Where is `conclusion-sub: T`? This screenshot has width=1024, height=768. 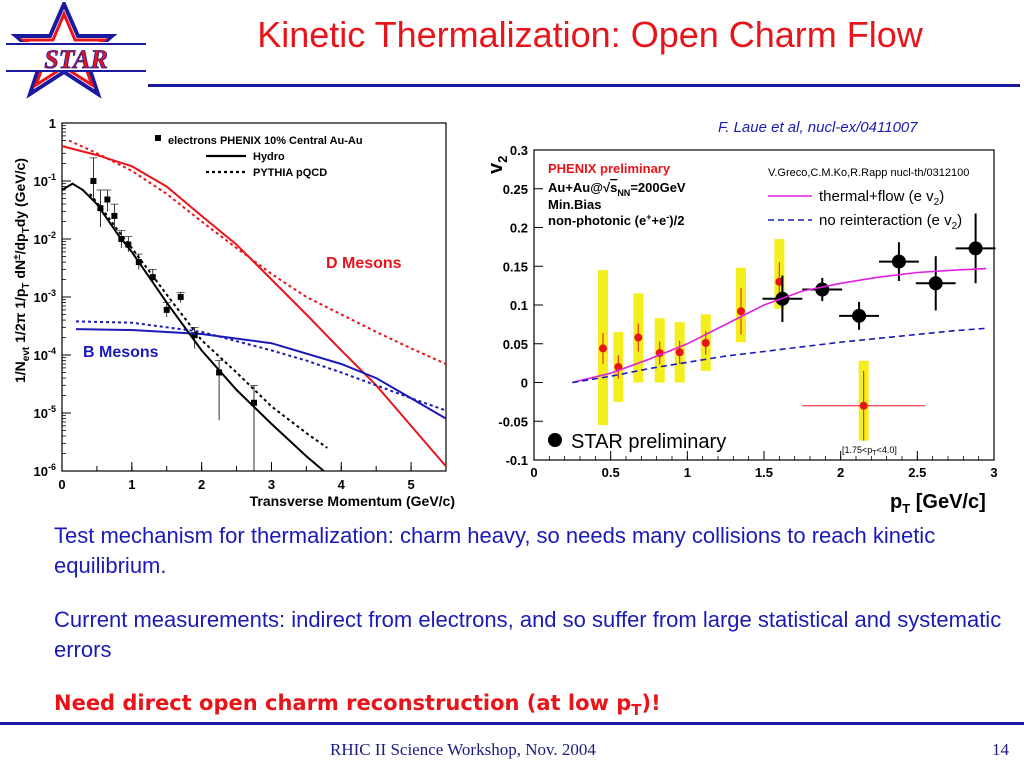
conclusion-sub: T is located at coordinates (636, 710).